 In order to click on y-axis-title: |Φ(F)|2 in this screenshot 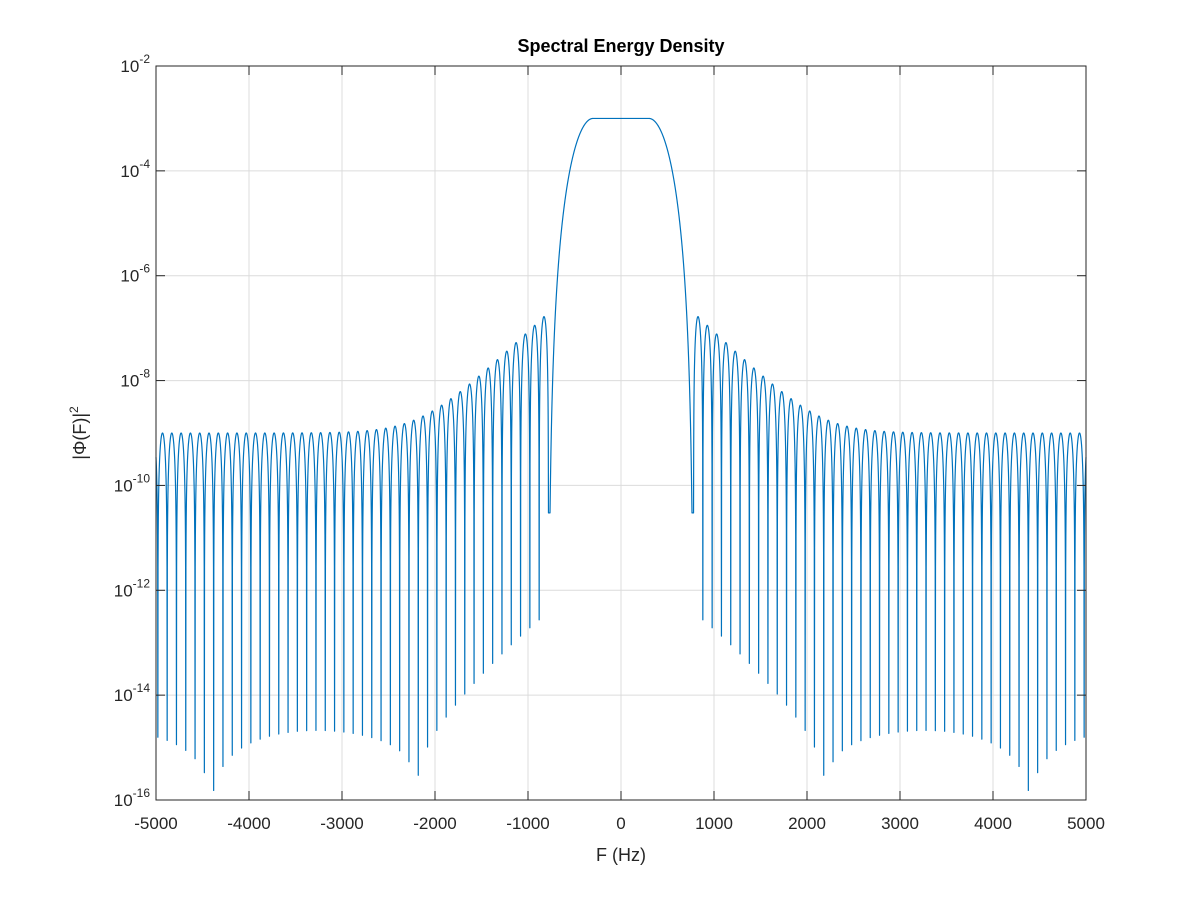, I will do `click(78, 433)`.